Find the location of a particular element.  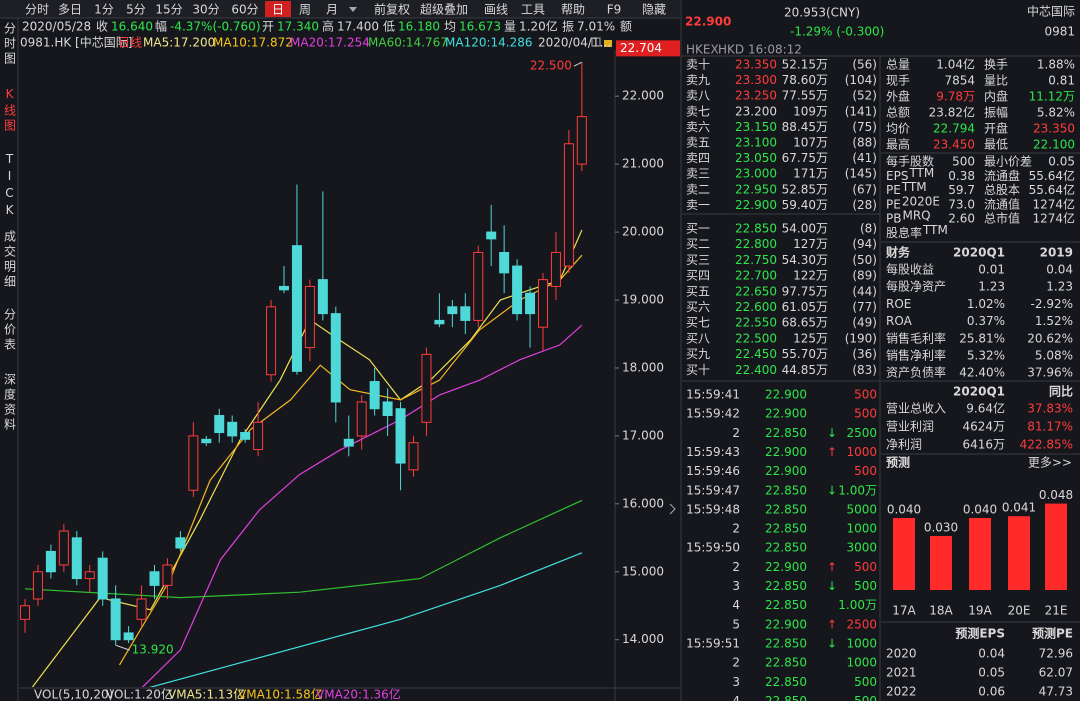

x-tick-label: 21E is located at coordinates (1056, 611).